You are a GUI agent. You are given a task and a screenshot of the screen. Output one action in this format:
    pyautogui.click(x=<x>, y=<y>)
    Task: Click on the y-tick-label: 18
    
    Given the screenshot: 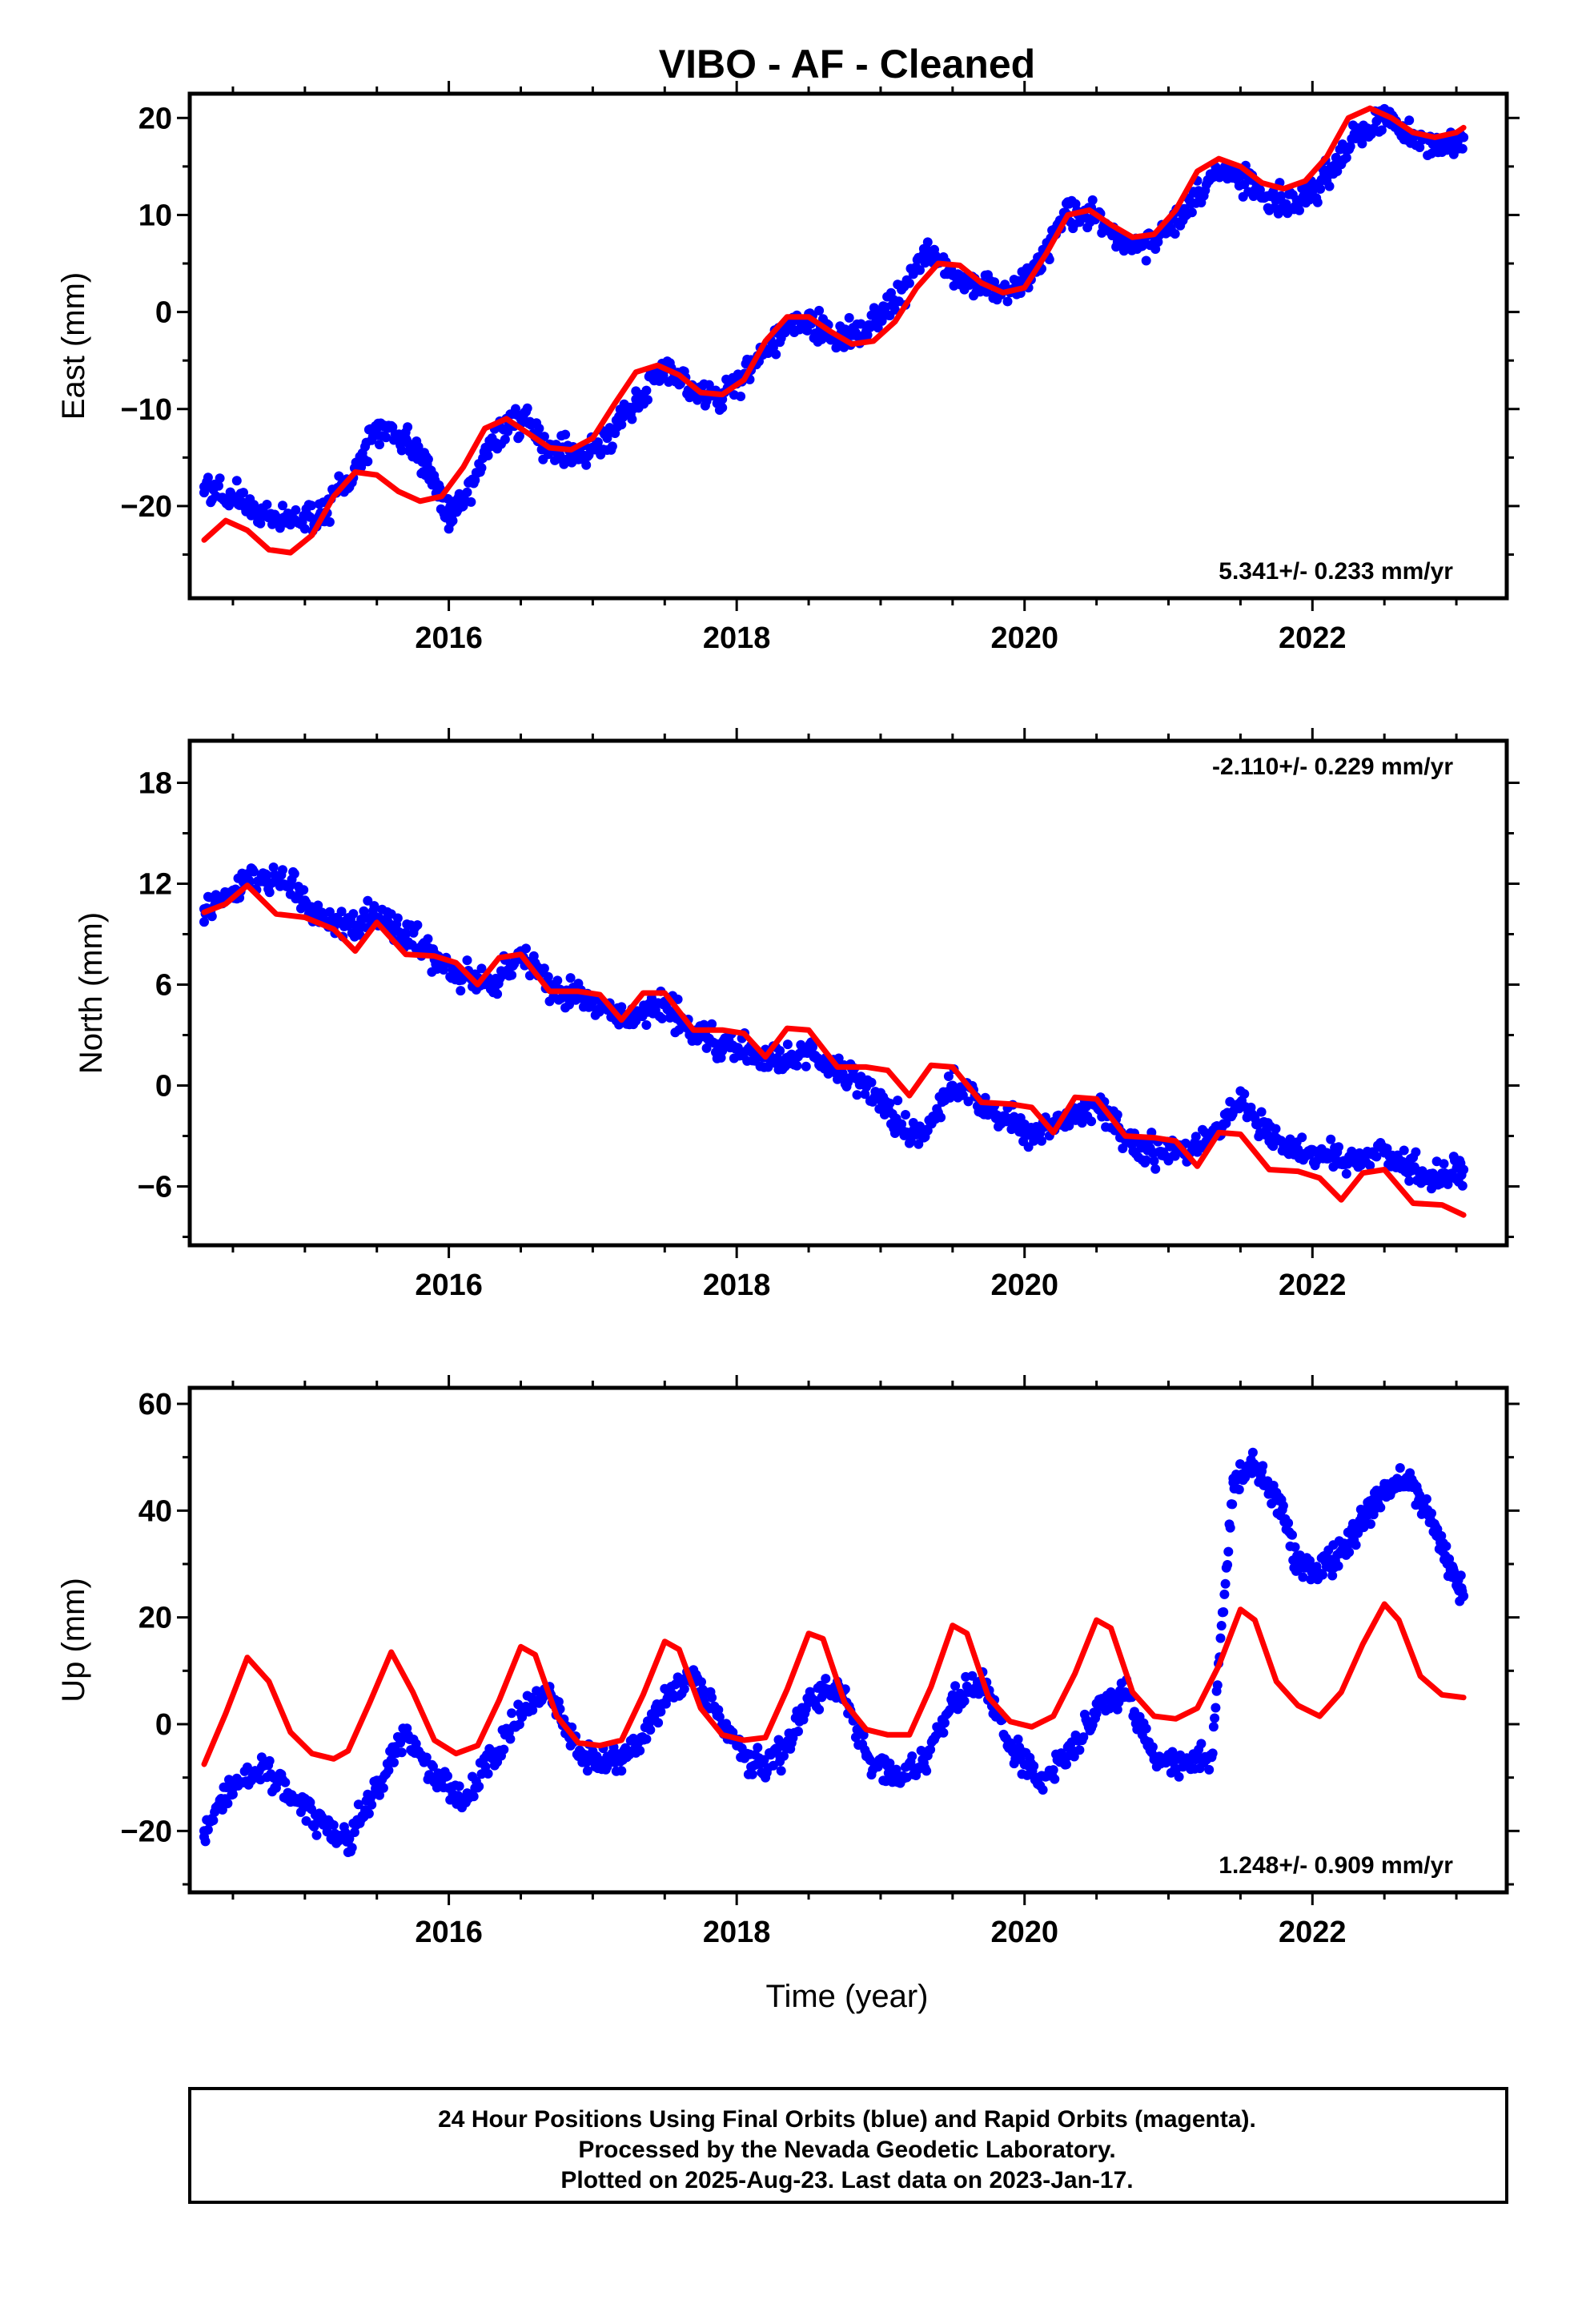 What is the action you would take?
    pyautogui.click(x=155, y=784)
    